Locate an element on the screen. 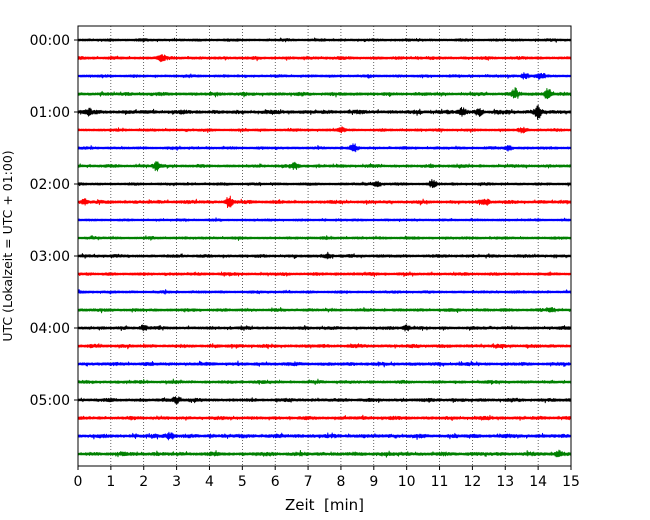 This screenshot has height=520, width=650. x-tick-label: 10 is located at coordinates (407, 482).